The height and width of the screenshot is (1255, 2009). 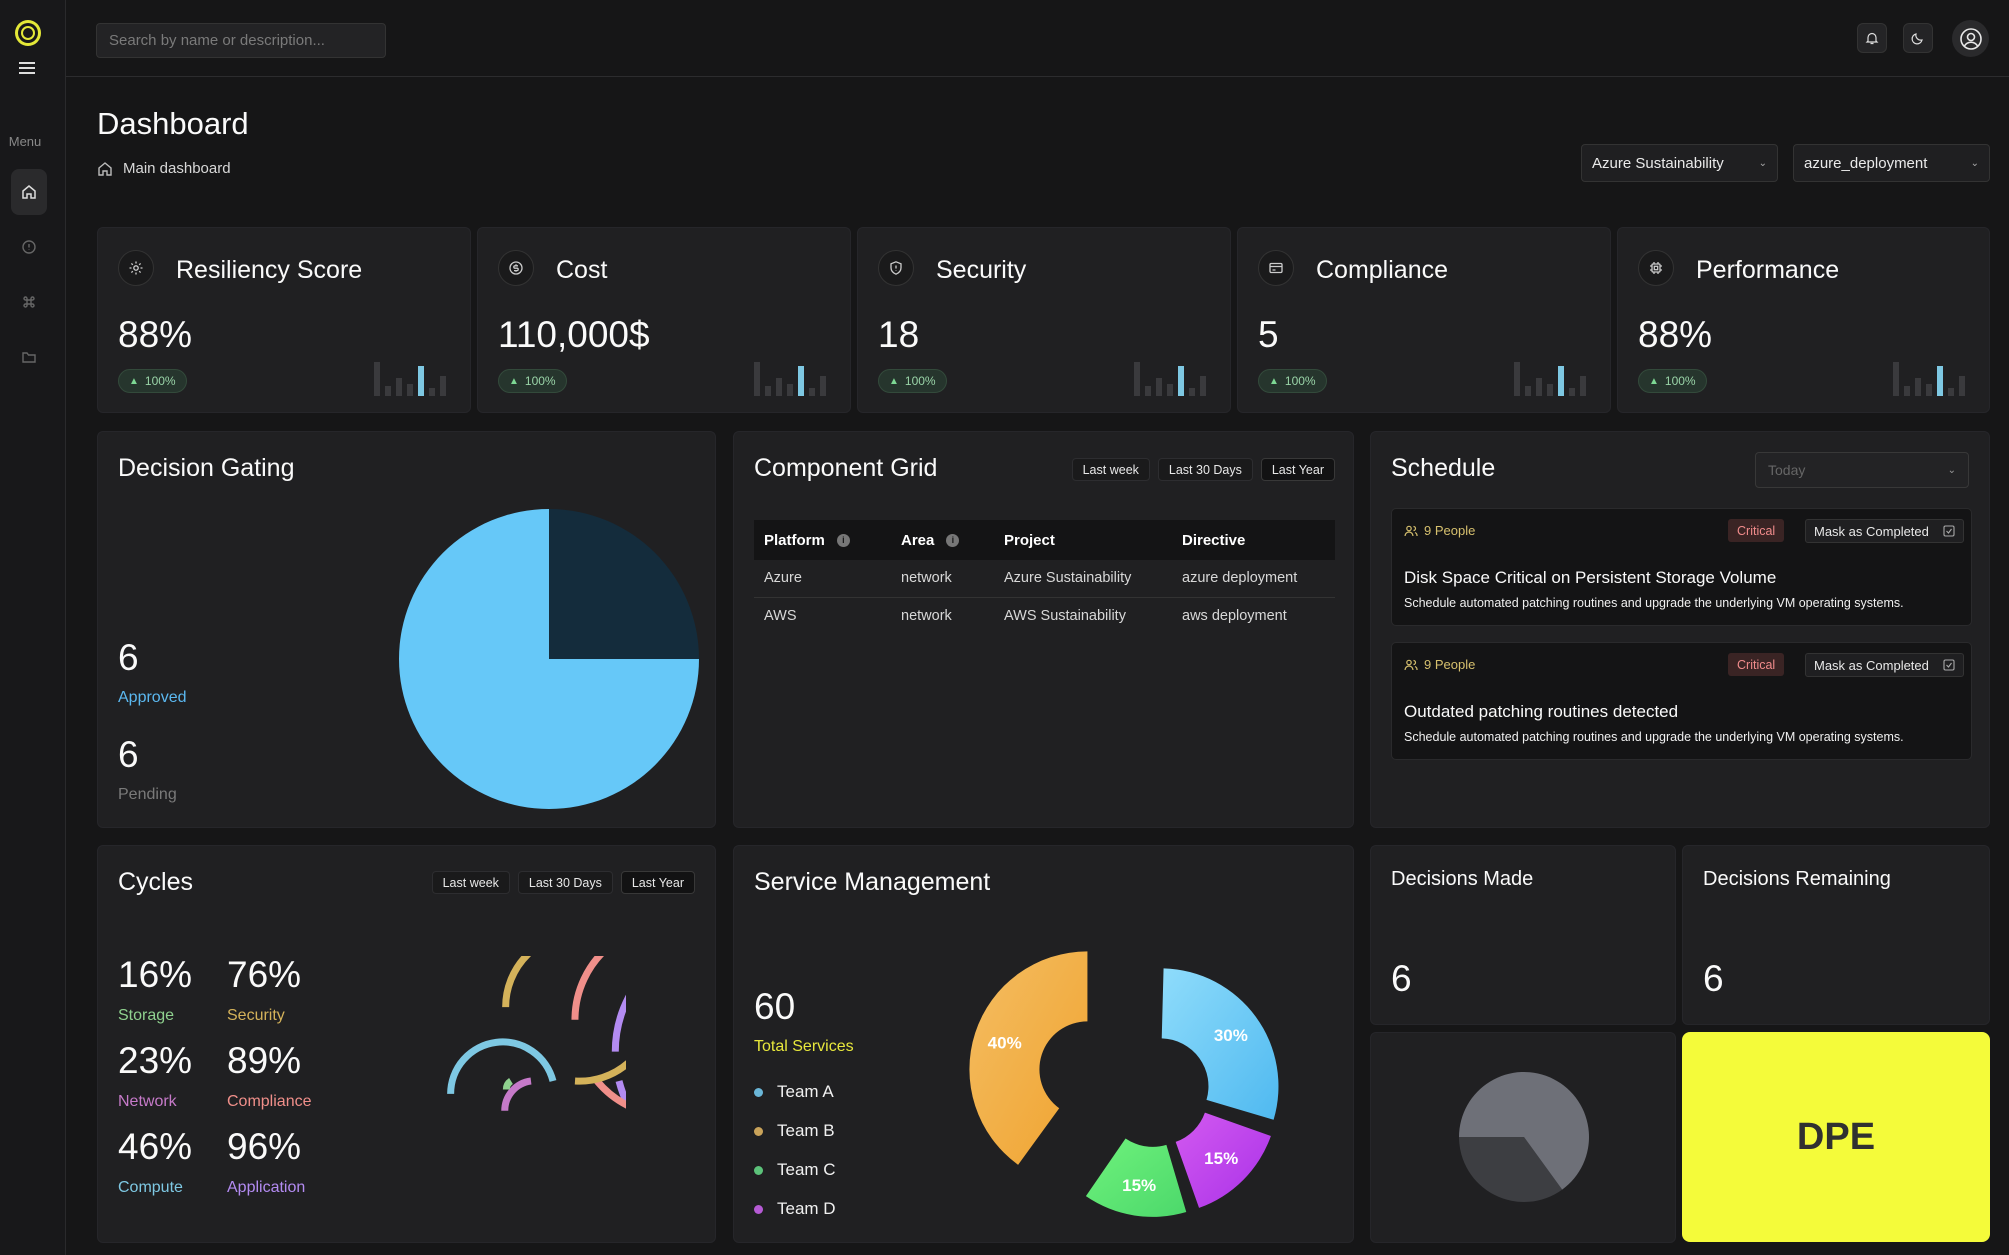 I want to click on cycle-label-network: Network, so click(x=147, y=1101).